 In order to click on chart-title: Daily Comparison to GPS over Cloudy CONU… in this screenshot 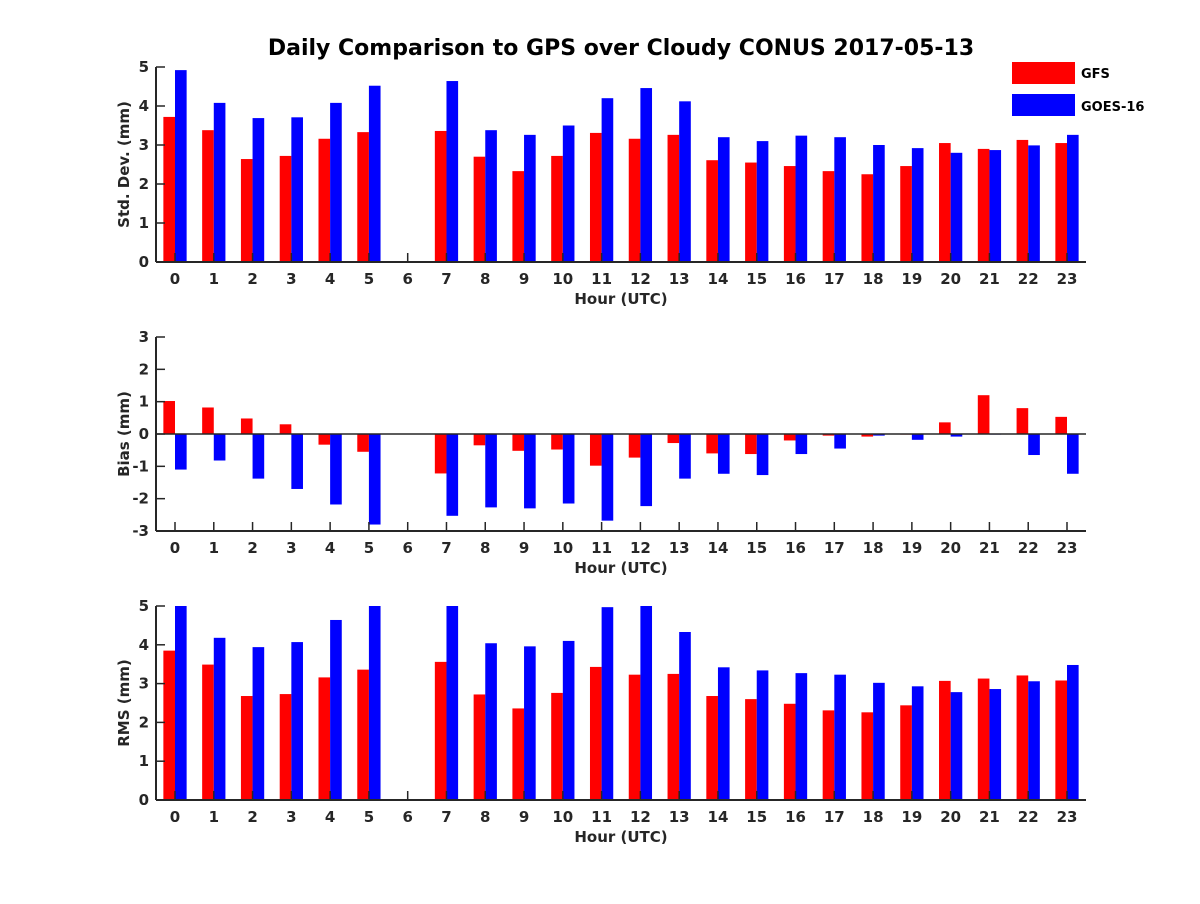, I will do `click(621, 48)`.